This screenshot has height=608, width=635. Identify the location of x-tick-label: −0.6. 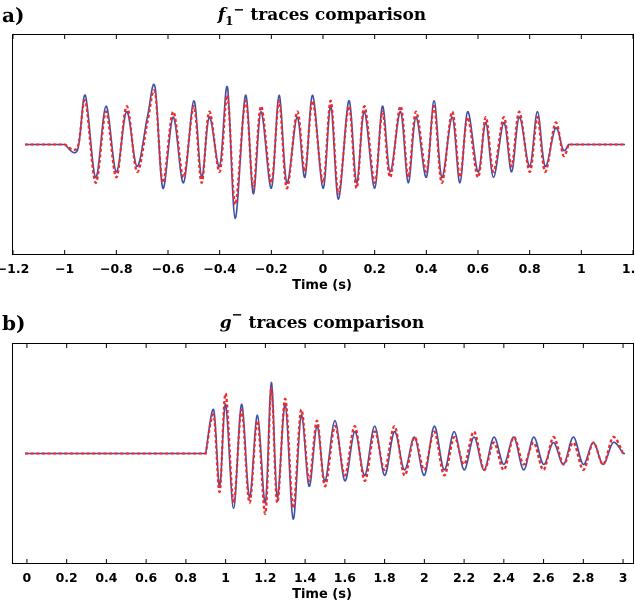
(168, 268).